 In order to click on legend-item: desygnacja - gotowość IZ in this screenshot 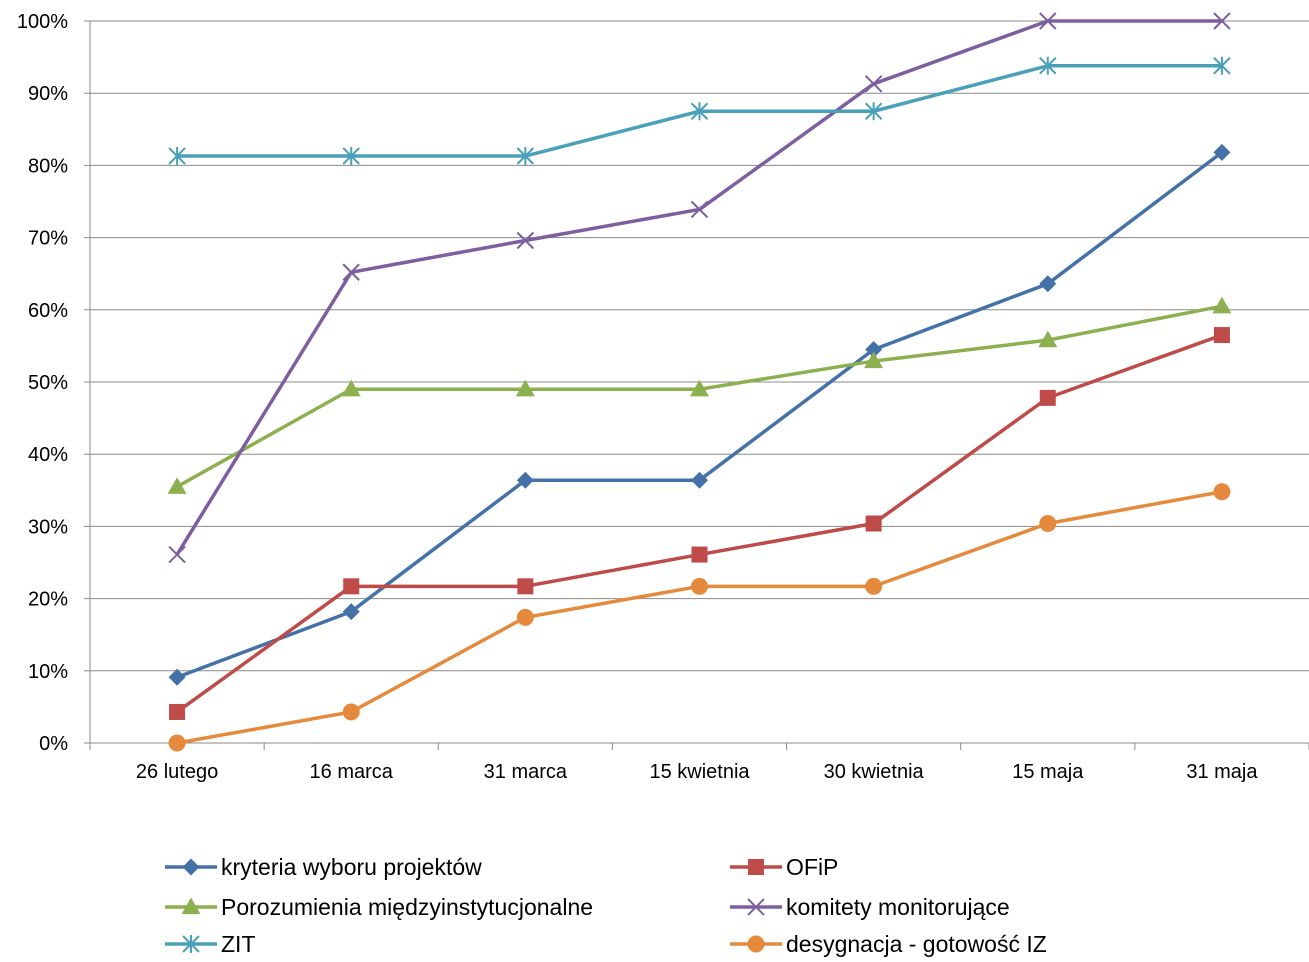, I will do `click(888, 944)`.